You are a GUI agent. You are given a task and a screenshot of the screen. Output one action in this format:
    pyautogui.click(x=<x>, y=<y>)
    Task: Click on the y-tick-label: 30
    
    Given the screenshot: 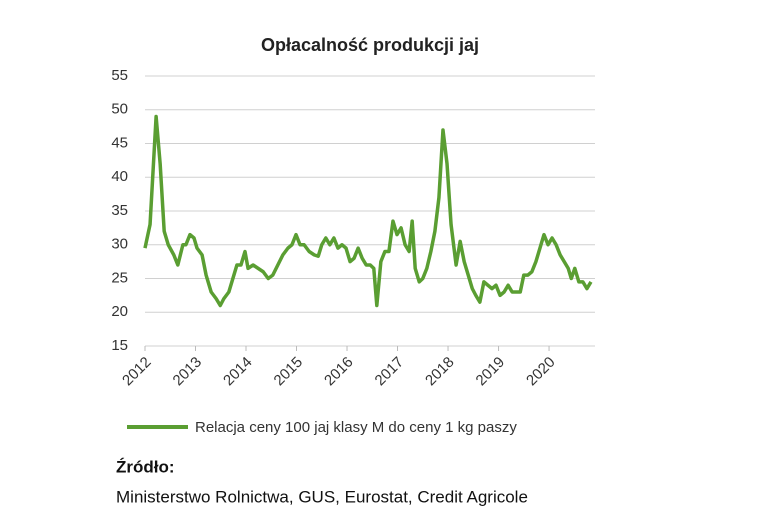 What is the action you would take?
    pyautogui.click(x=119, y=244)
    